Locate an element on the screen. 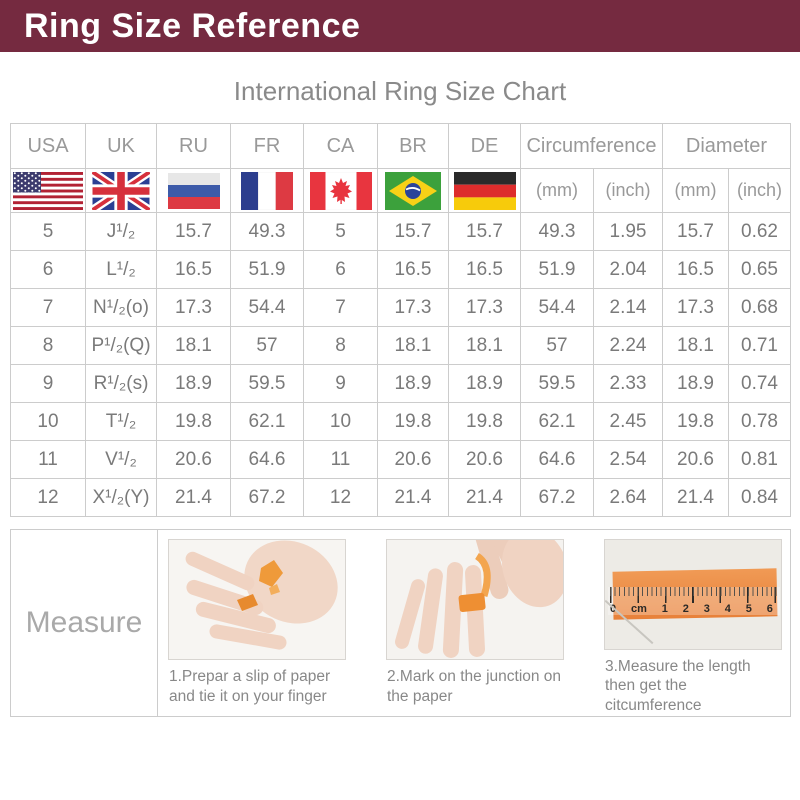 The height and width of the screenshot is (800, 800). measure-label-cell: Measure is located at coordinates (84, 623).